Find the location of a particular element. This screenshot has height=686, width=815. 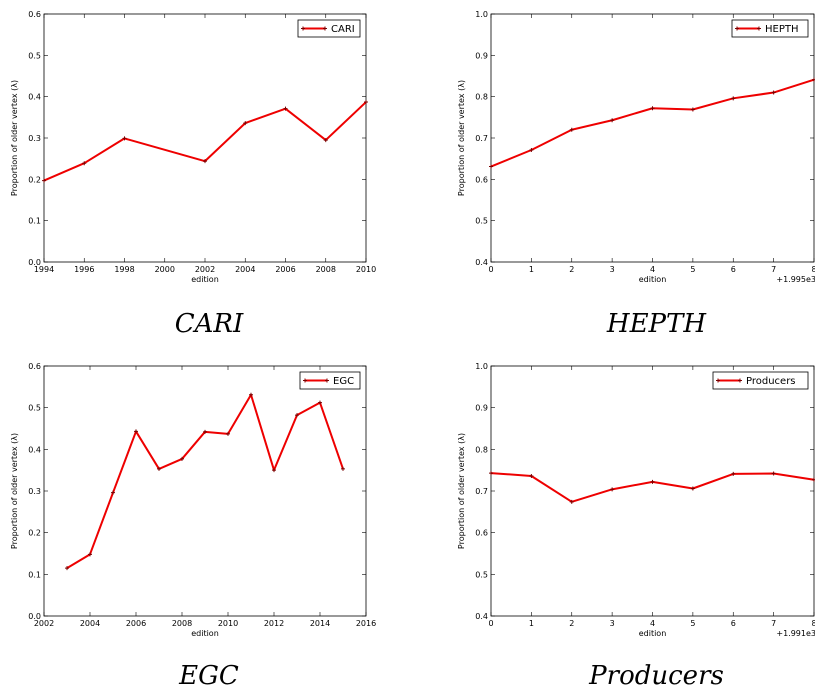

legend-label: CARI is located at coordinates (343, 29).